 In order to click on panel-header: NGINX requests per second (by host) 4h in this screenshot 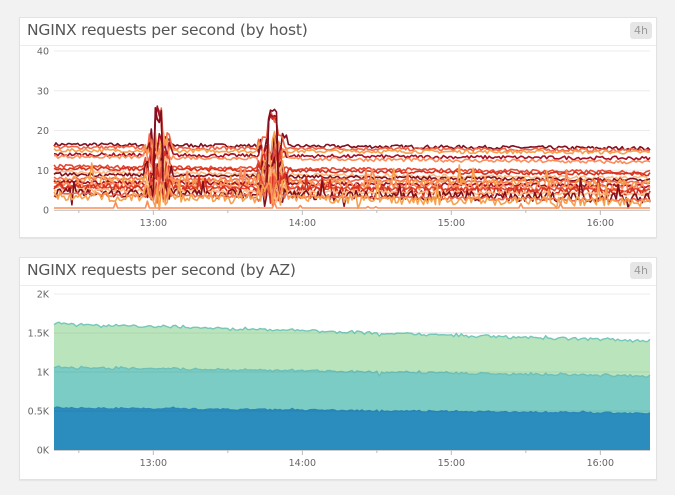, I will do `click(338, 32)`.